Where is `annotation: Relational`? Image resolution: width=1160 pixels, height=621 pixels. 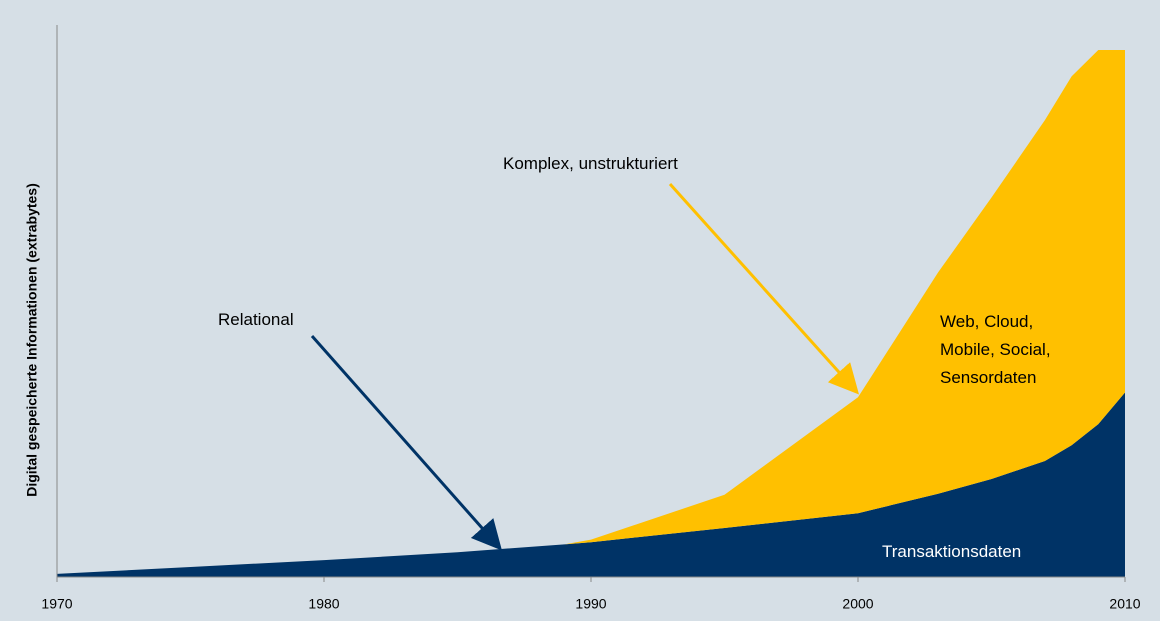 annotation: Relational is located at coordinates (256, 319).